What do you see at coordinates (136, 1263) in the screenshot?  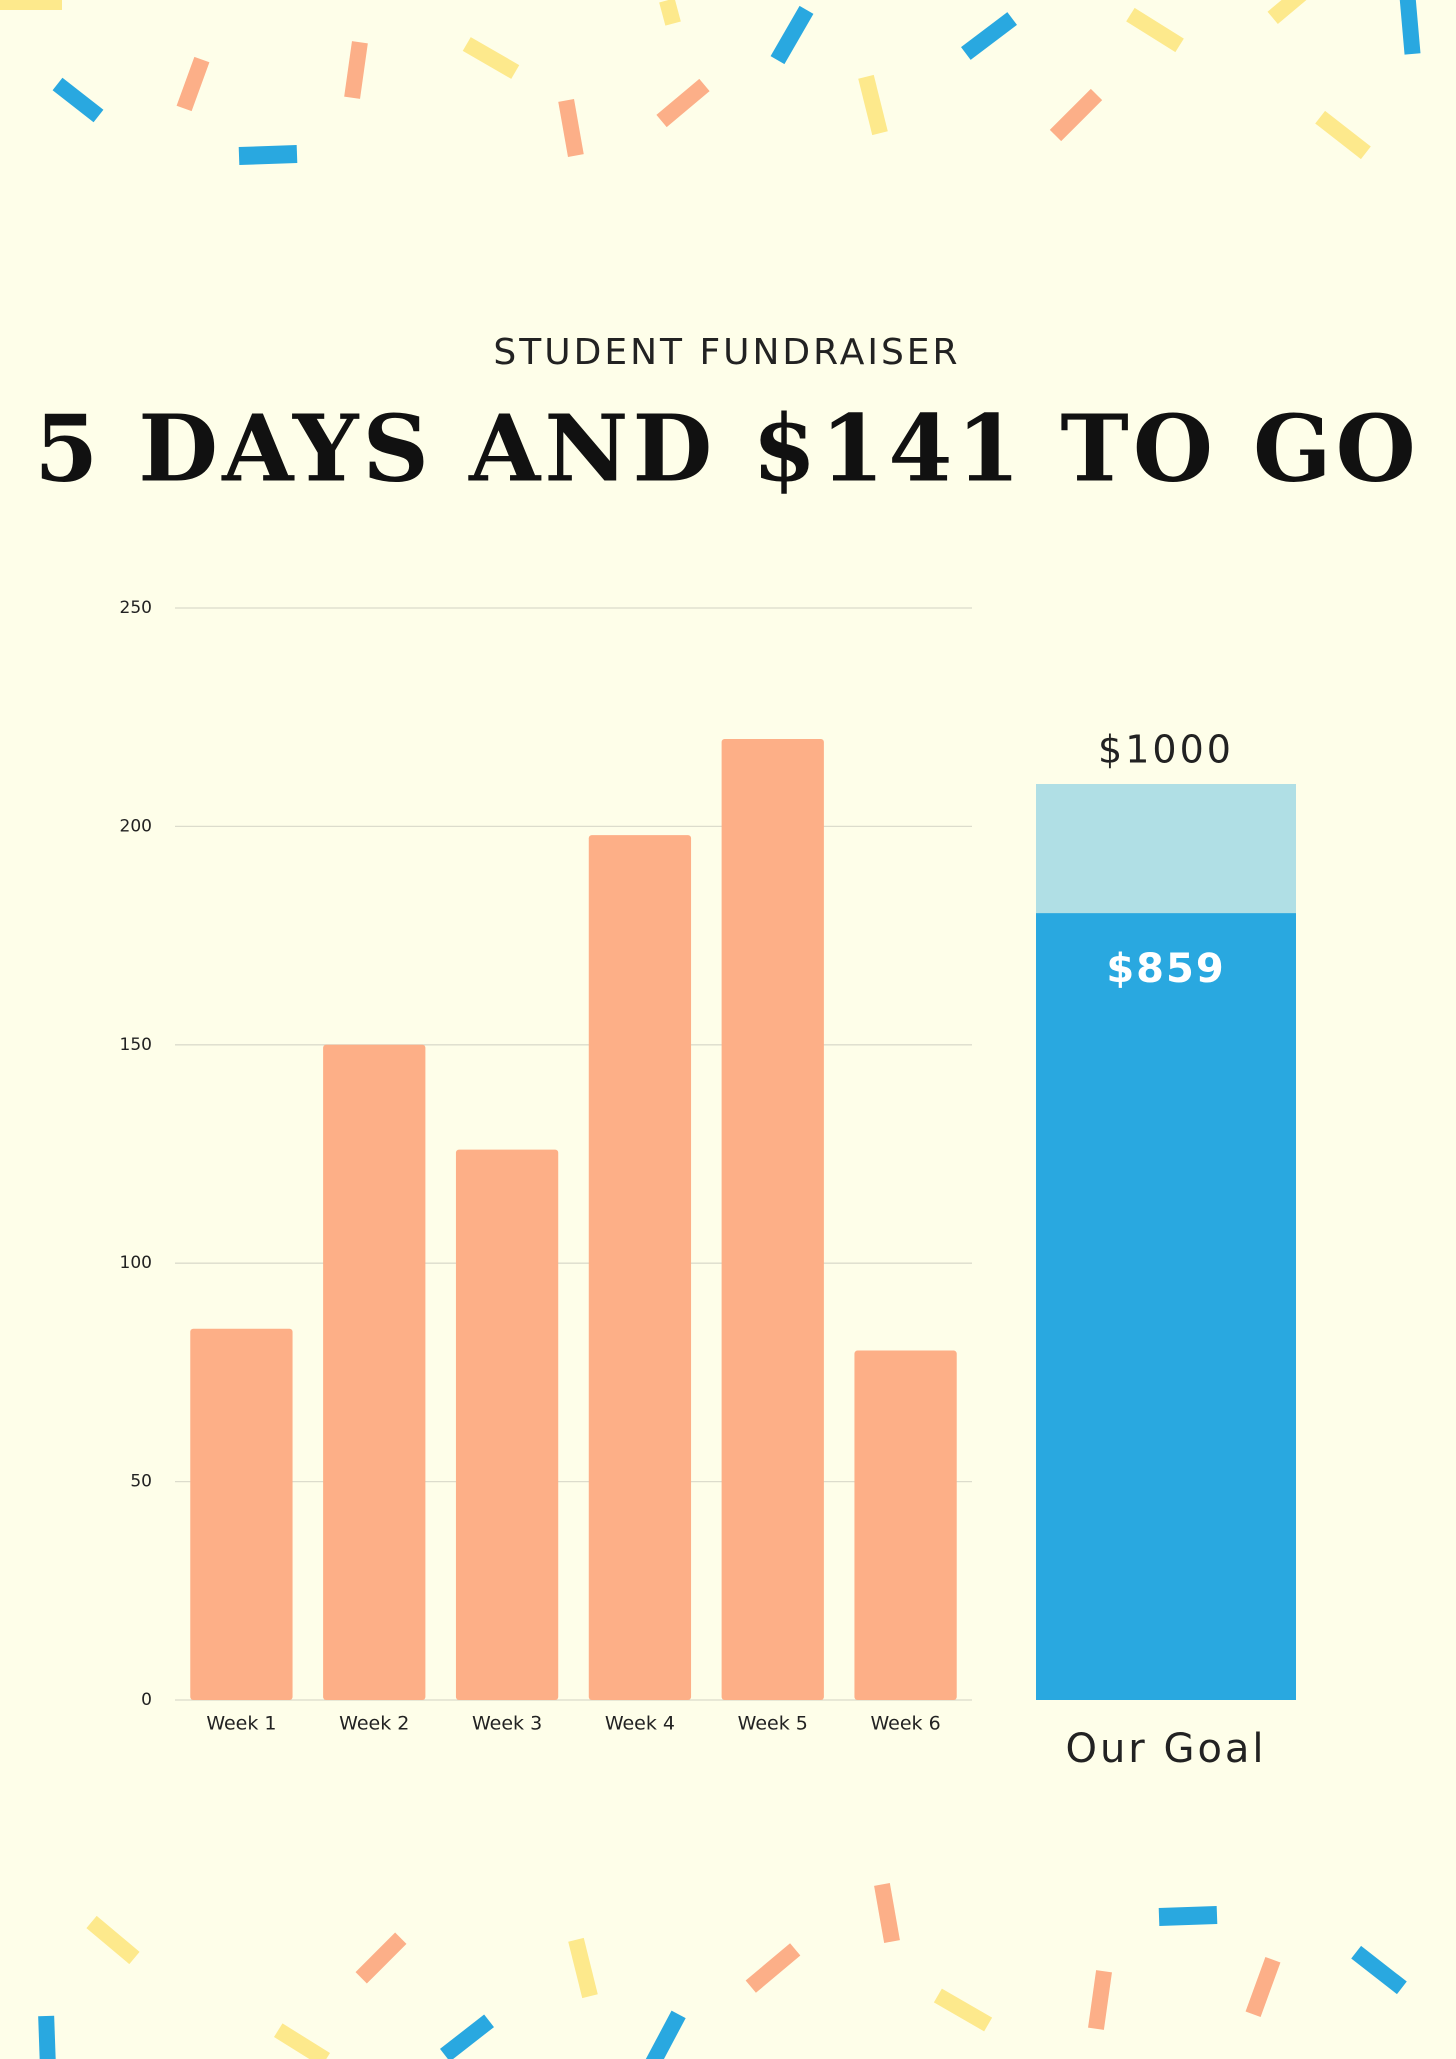 I see `y-tick-label: 100` at bounding box center [136, 1263].